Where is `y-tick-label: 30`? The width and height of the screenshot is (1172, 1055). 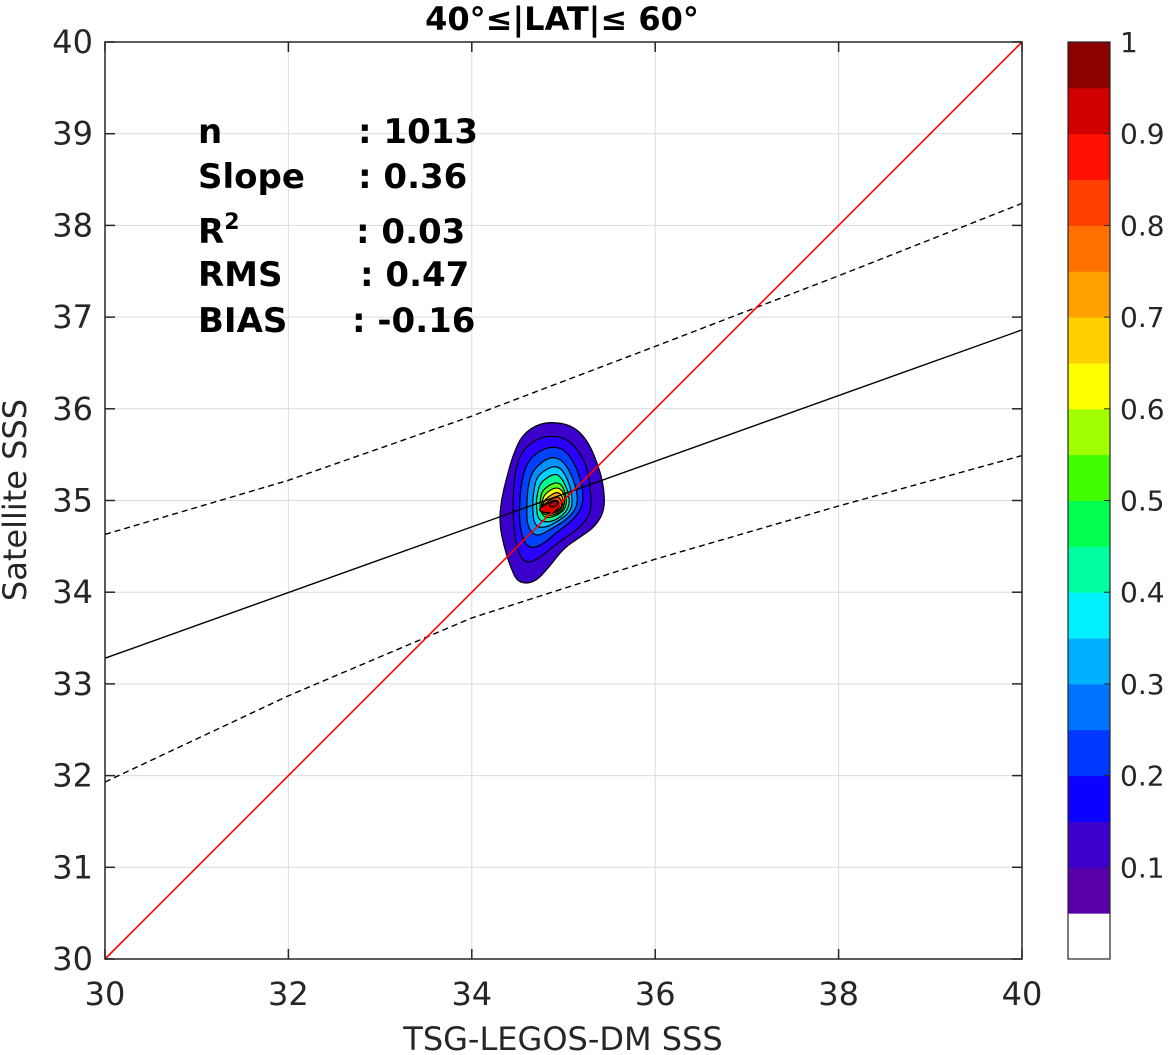
y-tick-label: 30 is located at coordinates (72, 959).